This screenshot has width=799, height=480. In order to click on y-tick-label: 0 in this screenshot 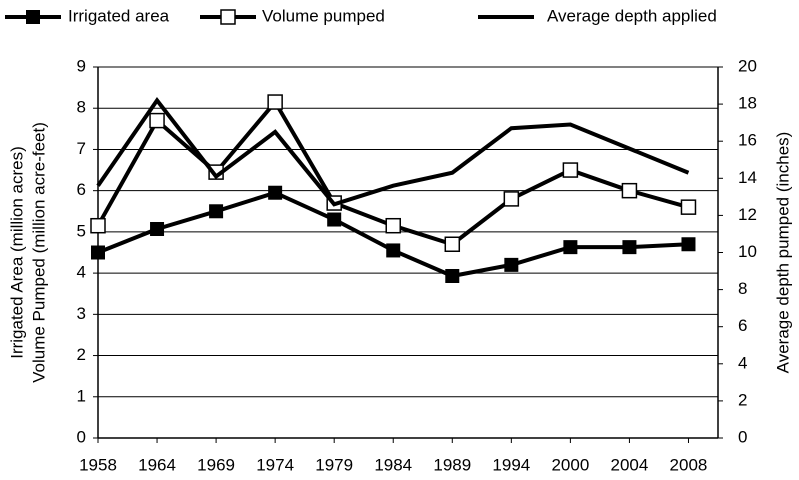, I will do `click(81, 436)`.